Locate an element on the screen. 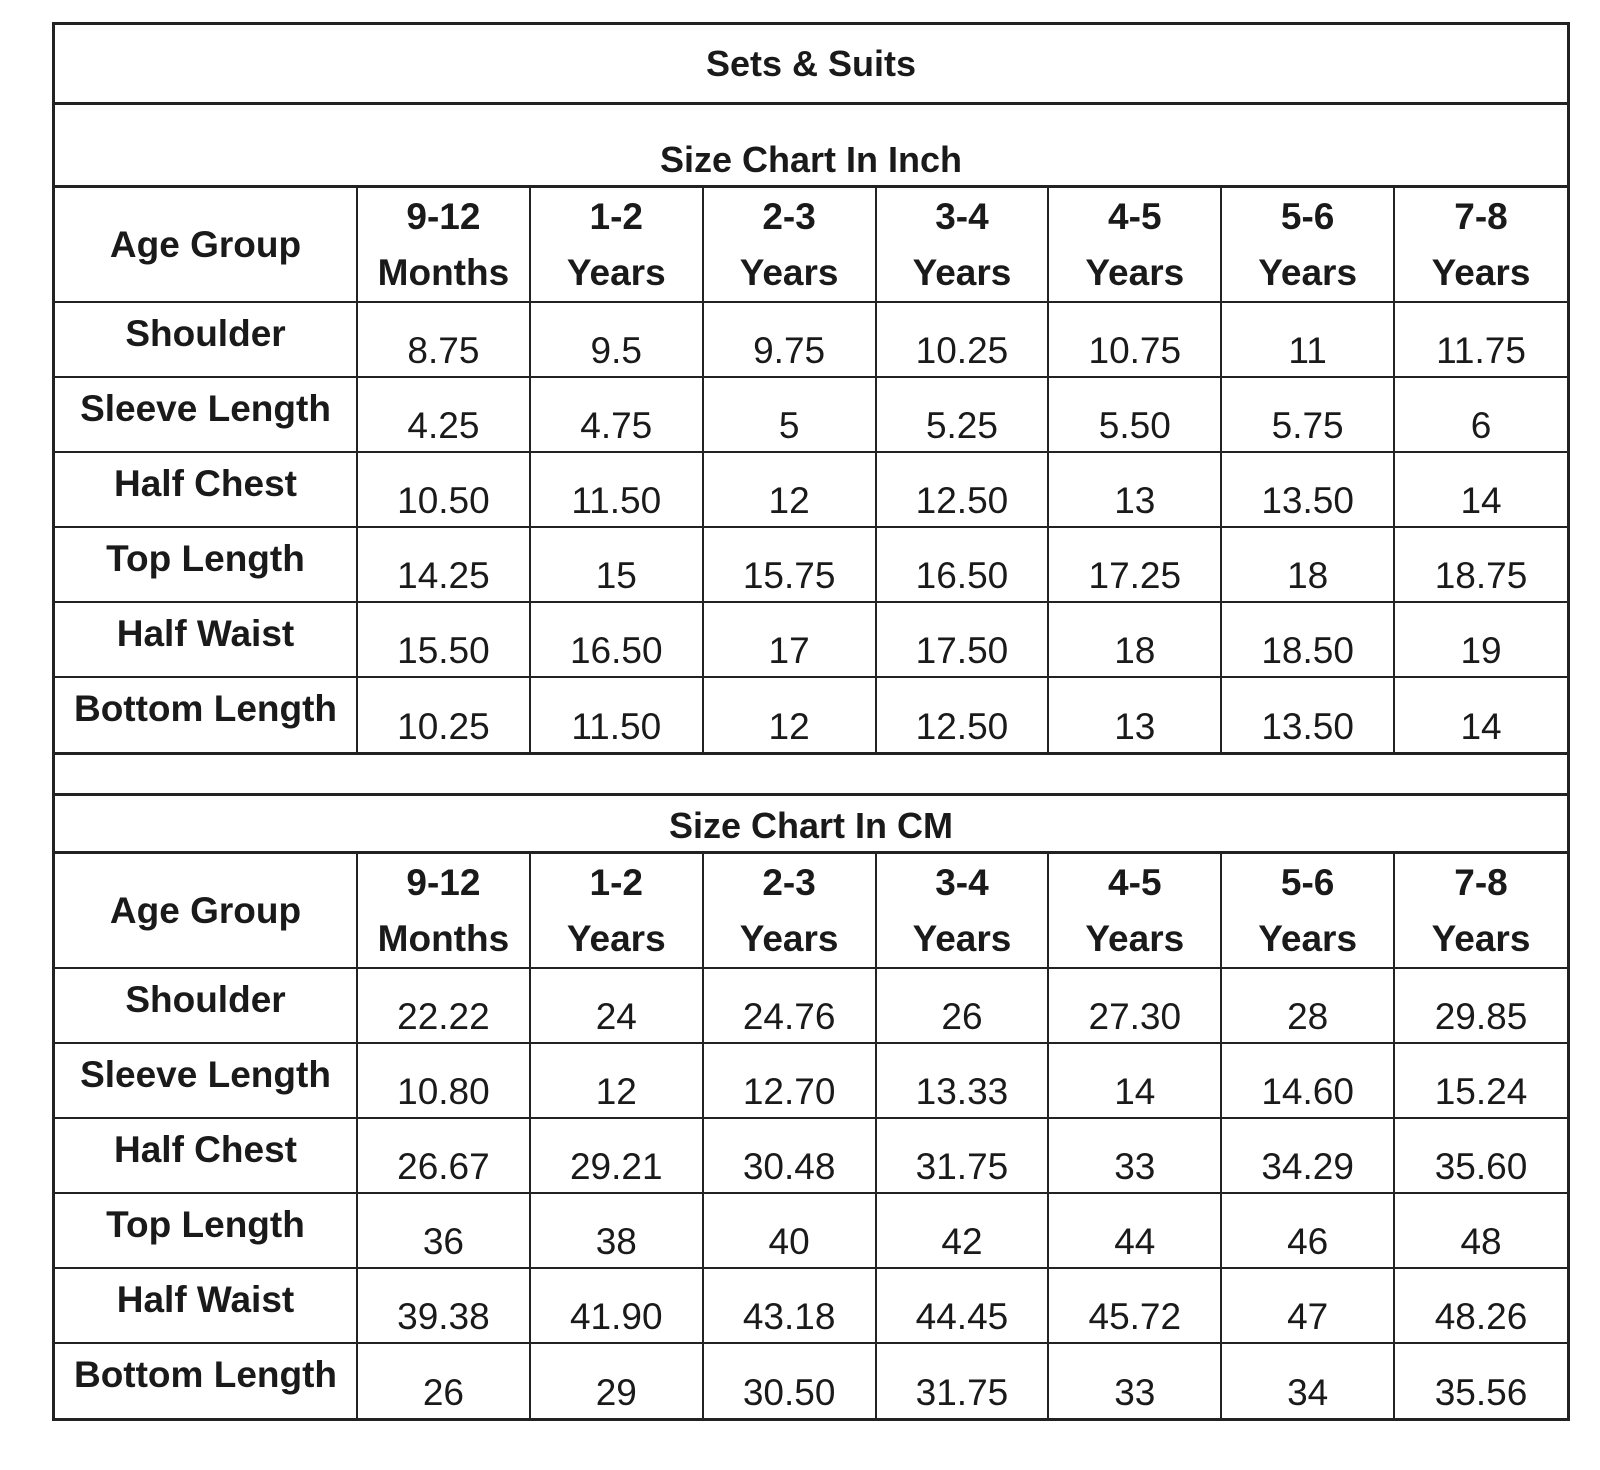 The image size is (1600, 1470). measurement-value: 17.50 is located at coordinates (962, 639).